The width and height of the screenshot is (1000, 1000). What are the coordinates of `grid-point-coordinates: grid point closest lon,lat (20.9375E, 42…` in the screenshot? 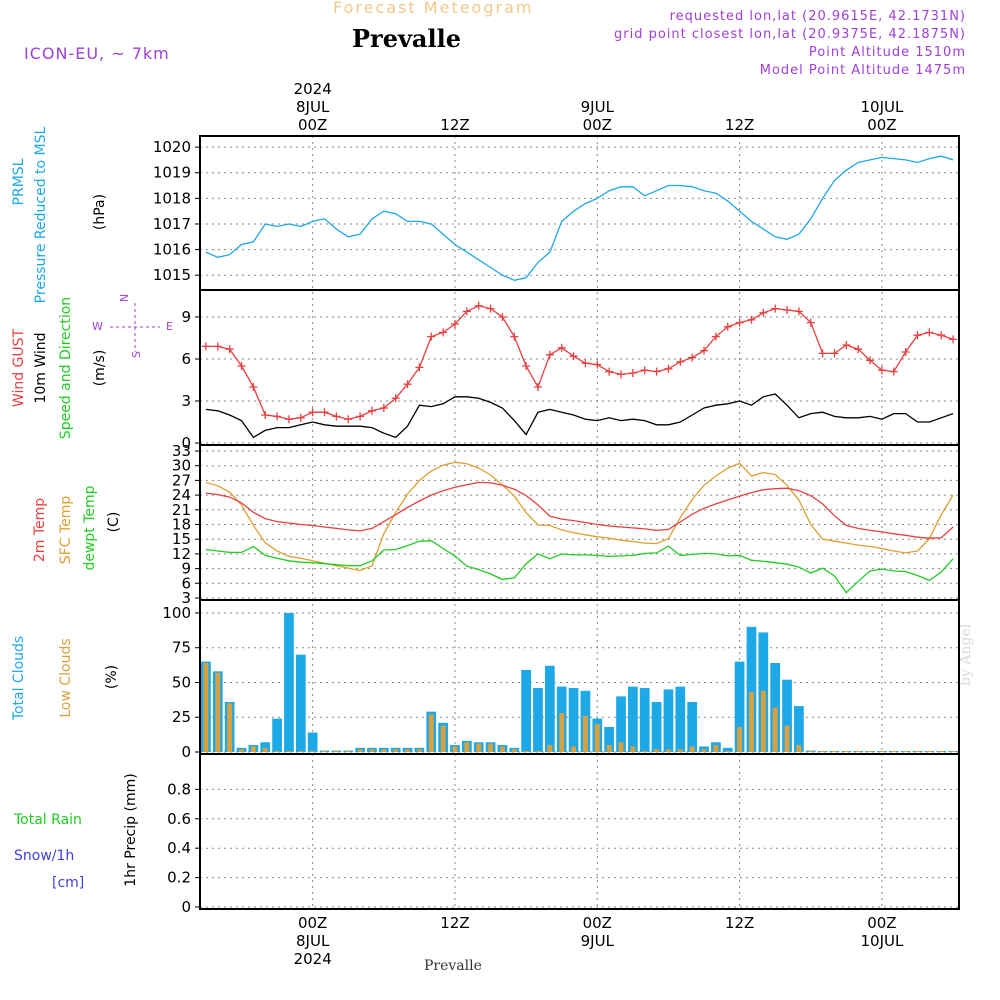 It's located at (790, 34).